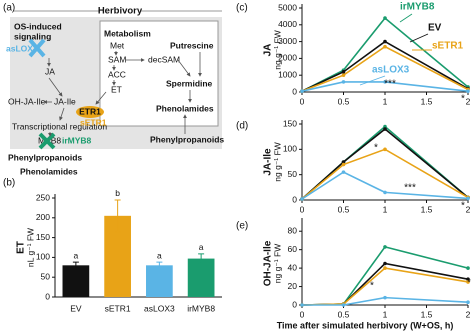  I want to click on y-axis-title: ET, so click(21, 247).